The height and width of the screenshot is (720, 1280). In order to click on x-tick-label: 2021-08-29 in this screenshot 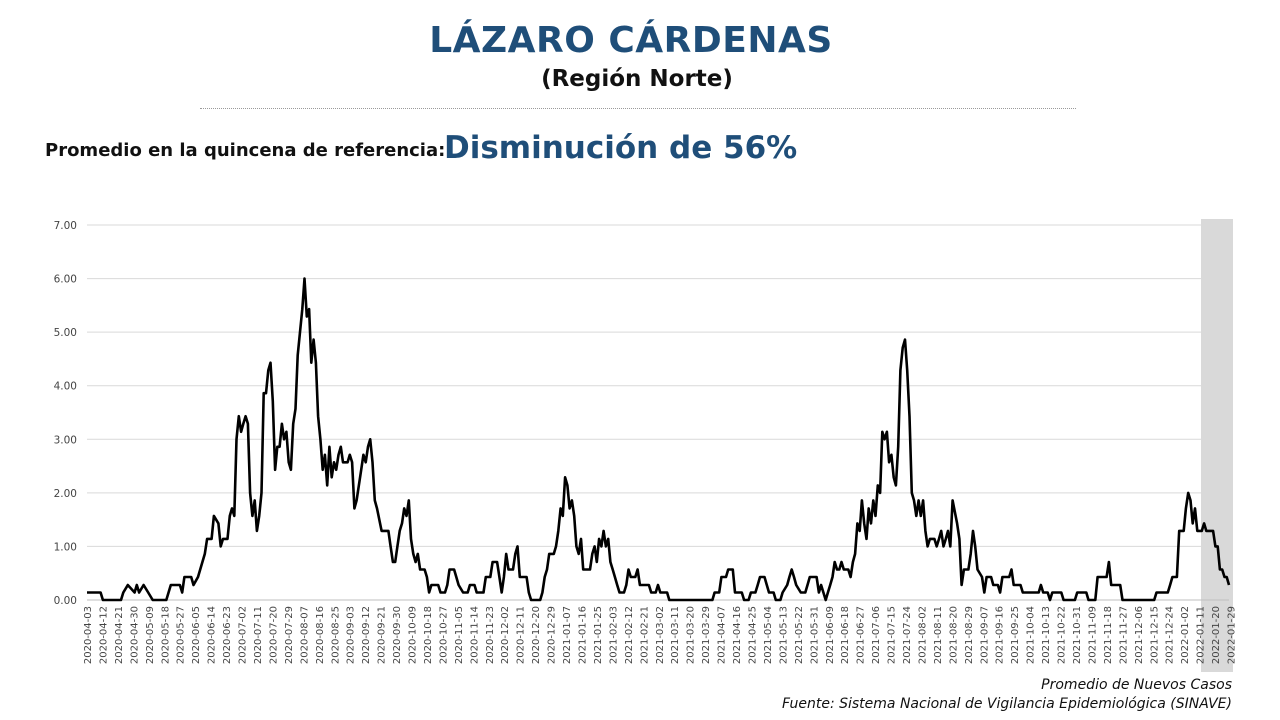, I will do `click(969, 635)`.